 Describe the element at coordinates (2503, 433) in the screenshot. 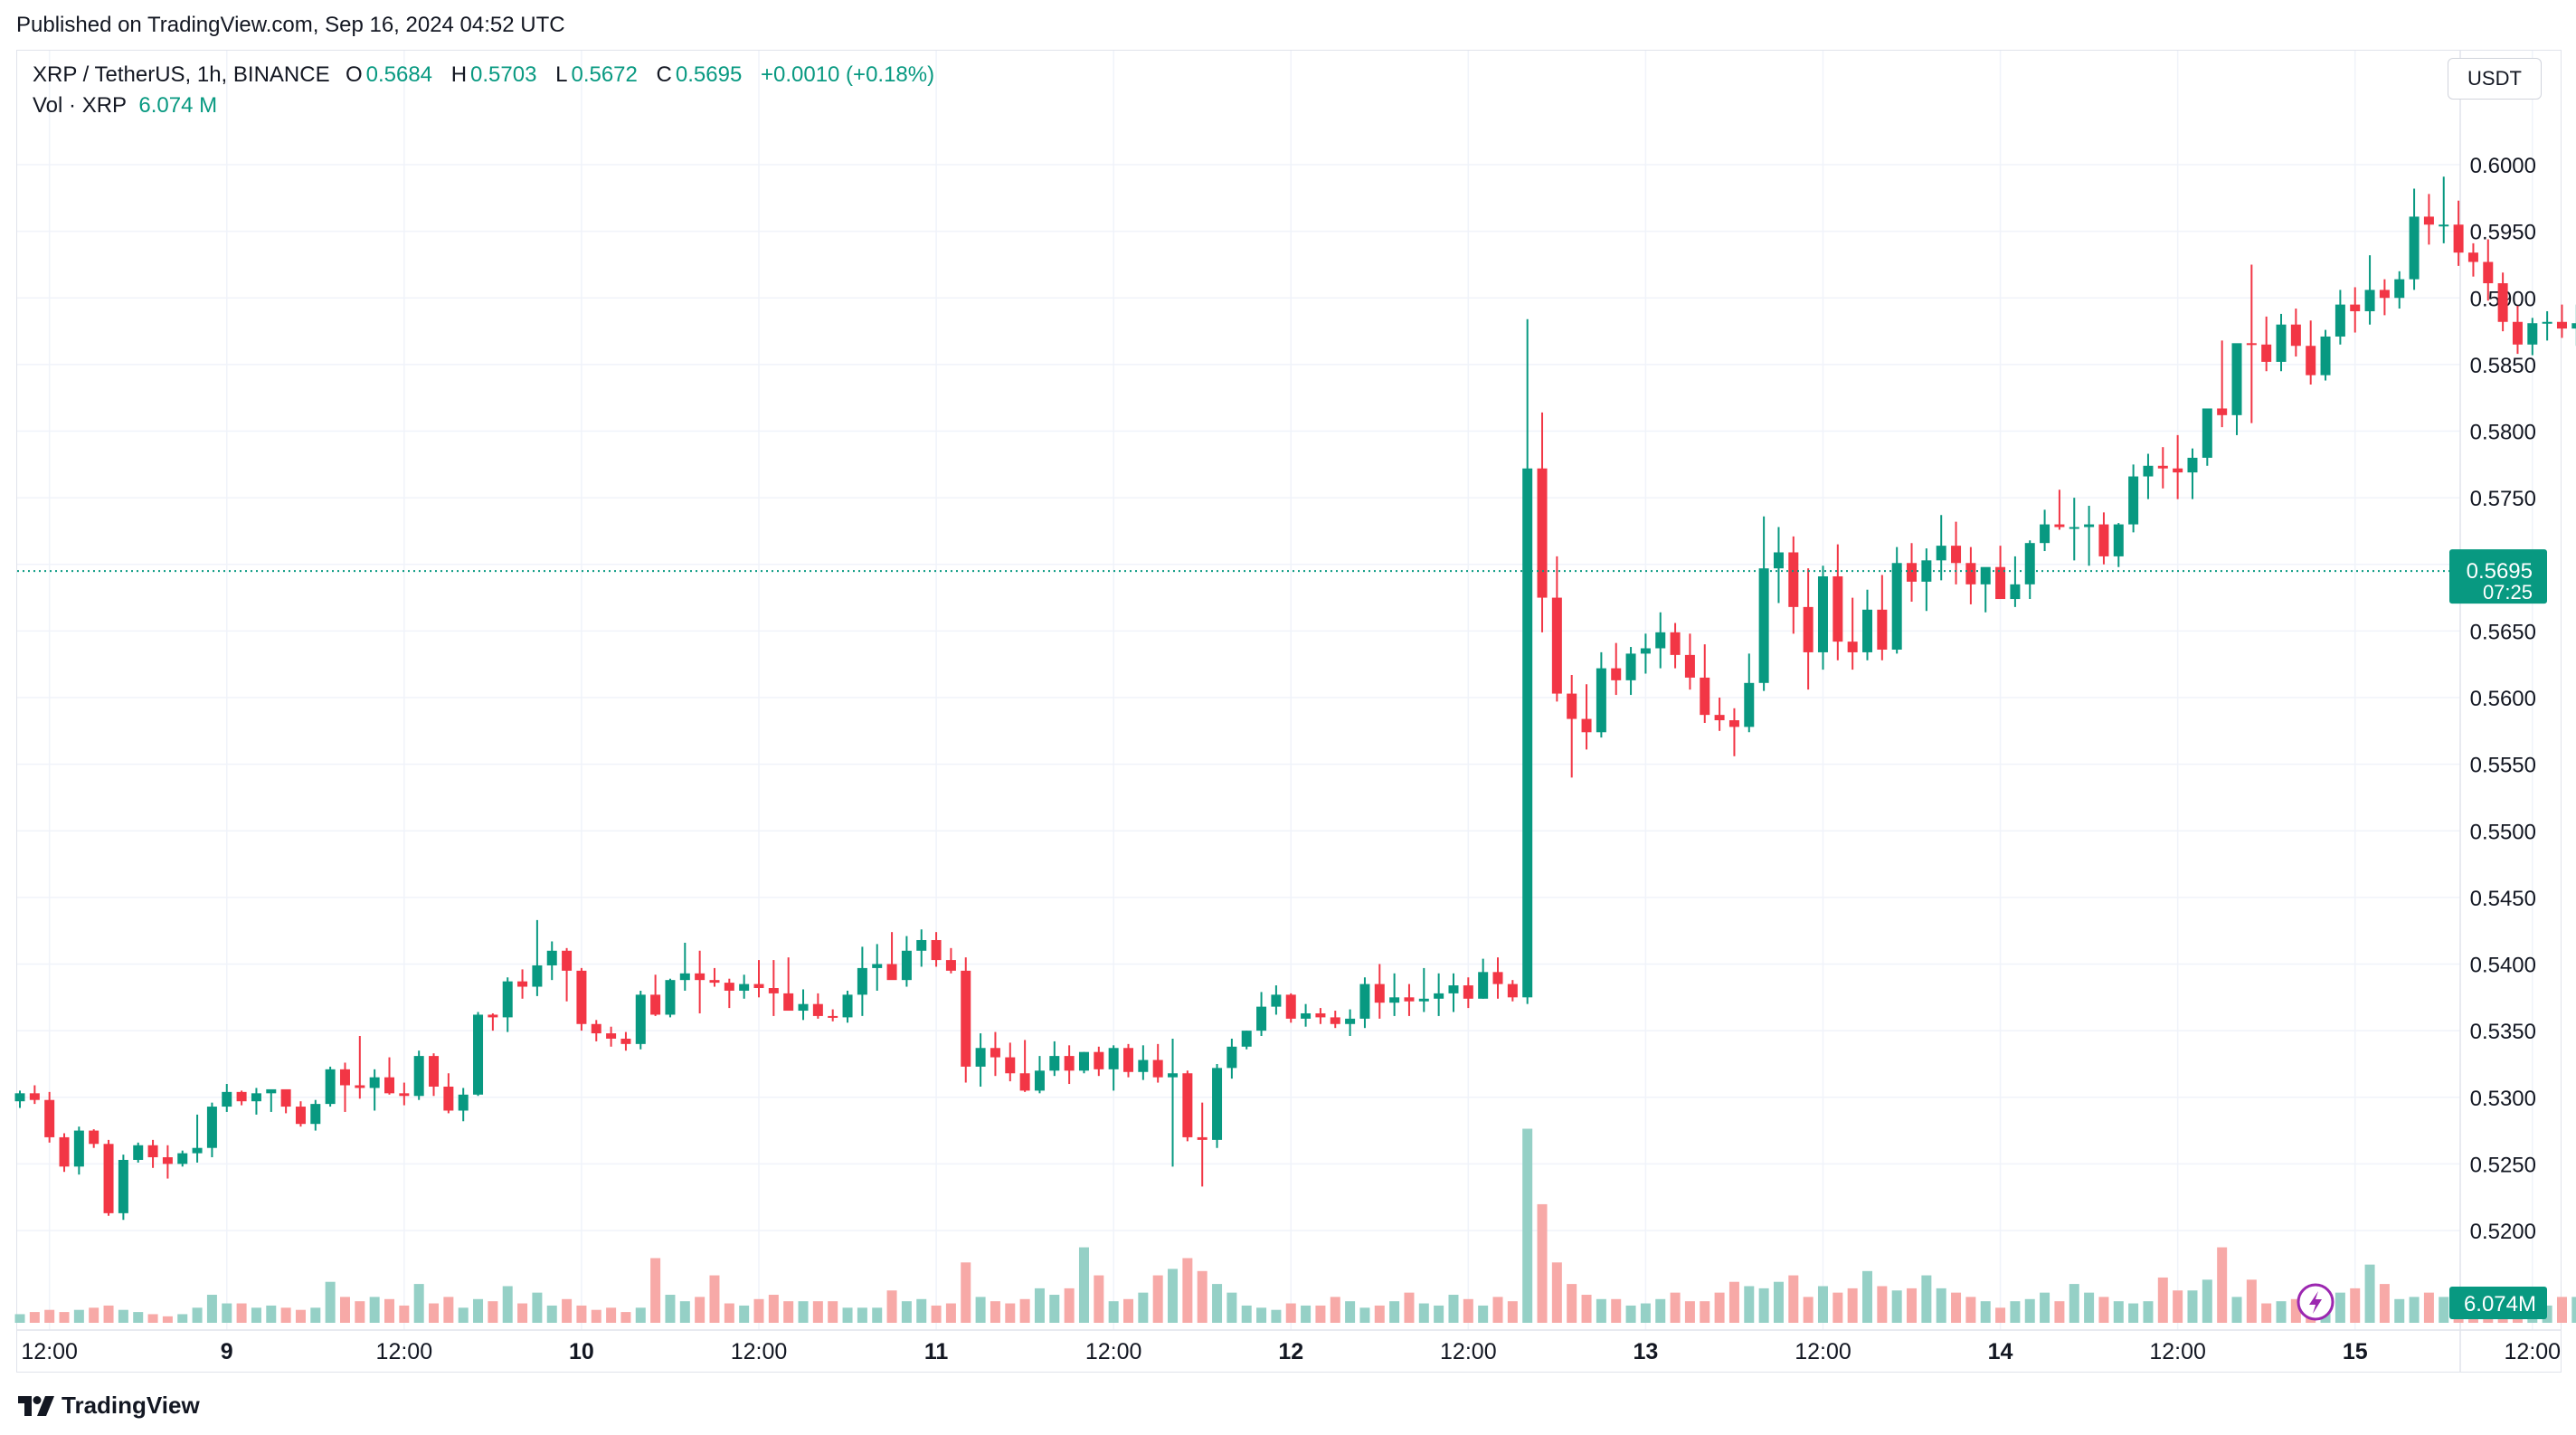

I see `price-tick-label: 0.5800` at that location.